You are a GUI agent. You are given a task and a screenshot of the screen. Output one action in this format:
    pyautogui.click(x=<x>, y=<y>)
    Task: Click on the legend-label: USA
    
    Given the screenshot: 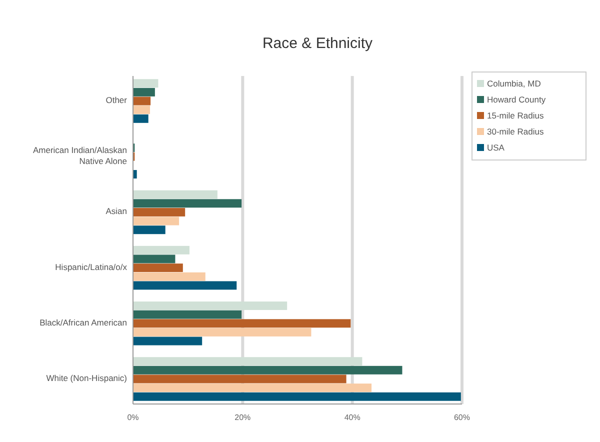 What is the action you would take?
    pyautogui.click(x=496, y=147)
    